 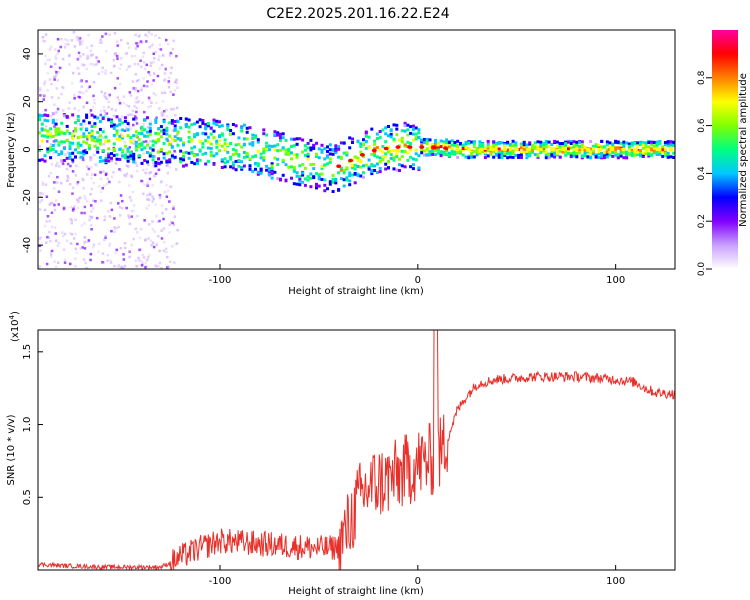 I want to click on x-tick-label: -100, so click(x=220, y=280).